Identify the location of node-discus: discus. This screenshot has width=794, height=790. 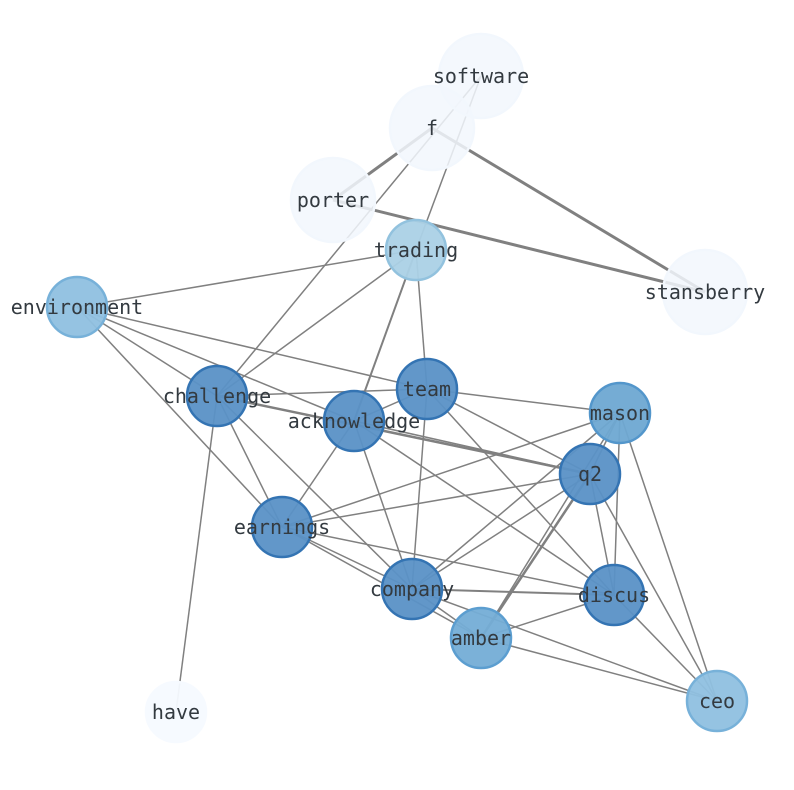
(614, 595).